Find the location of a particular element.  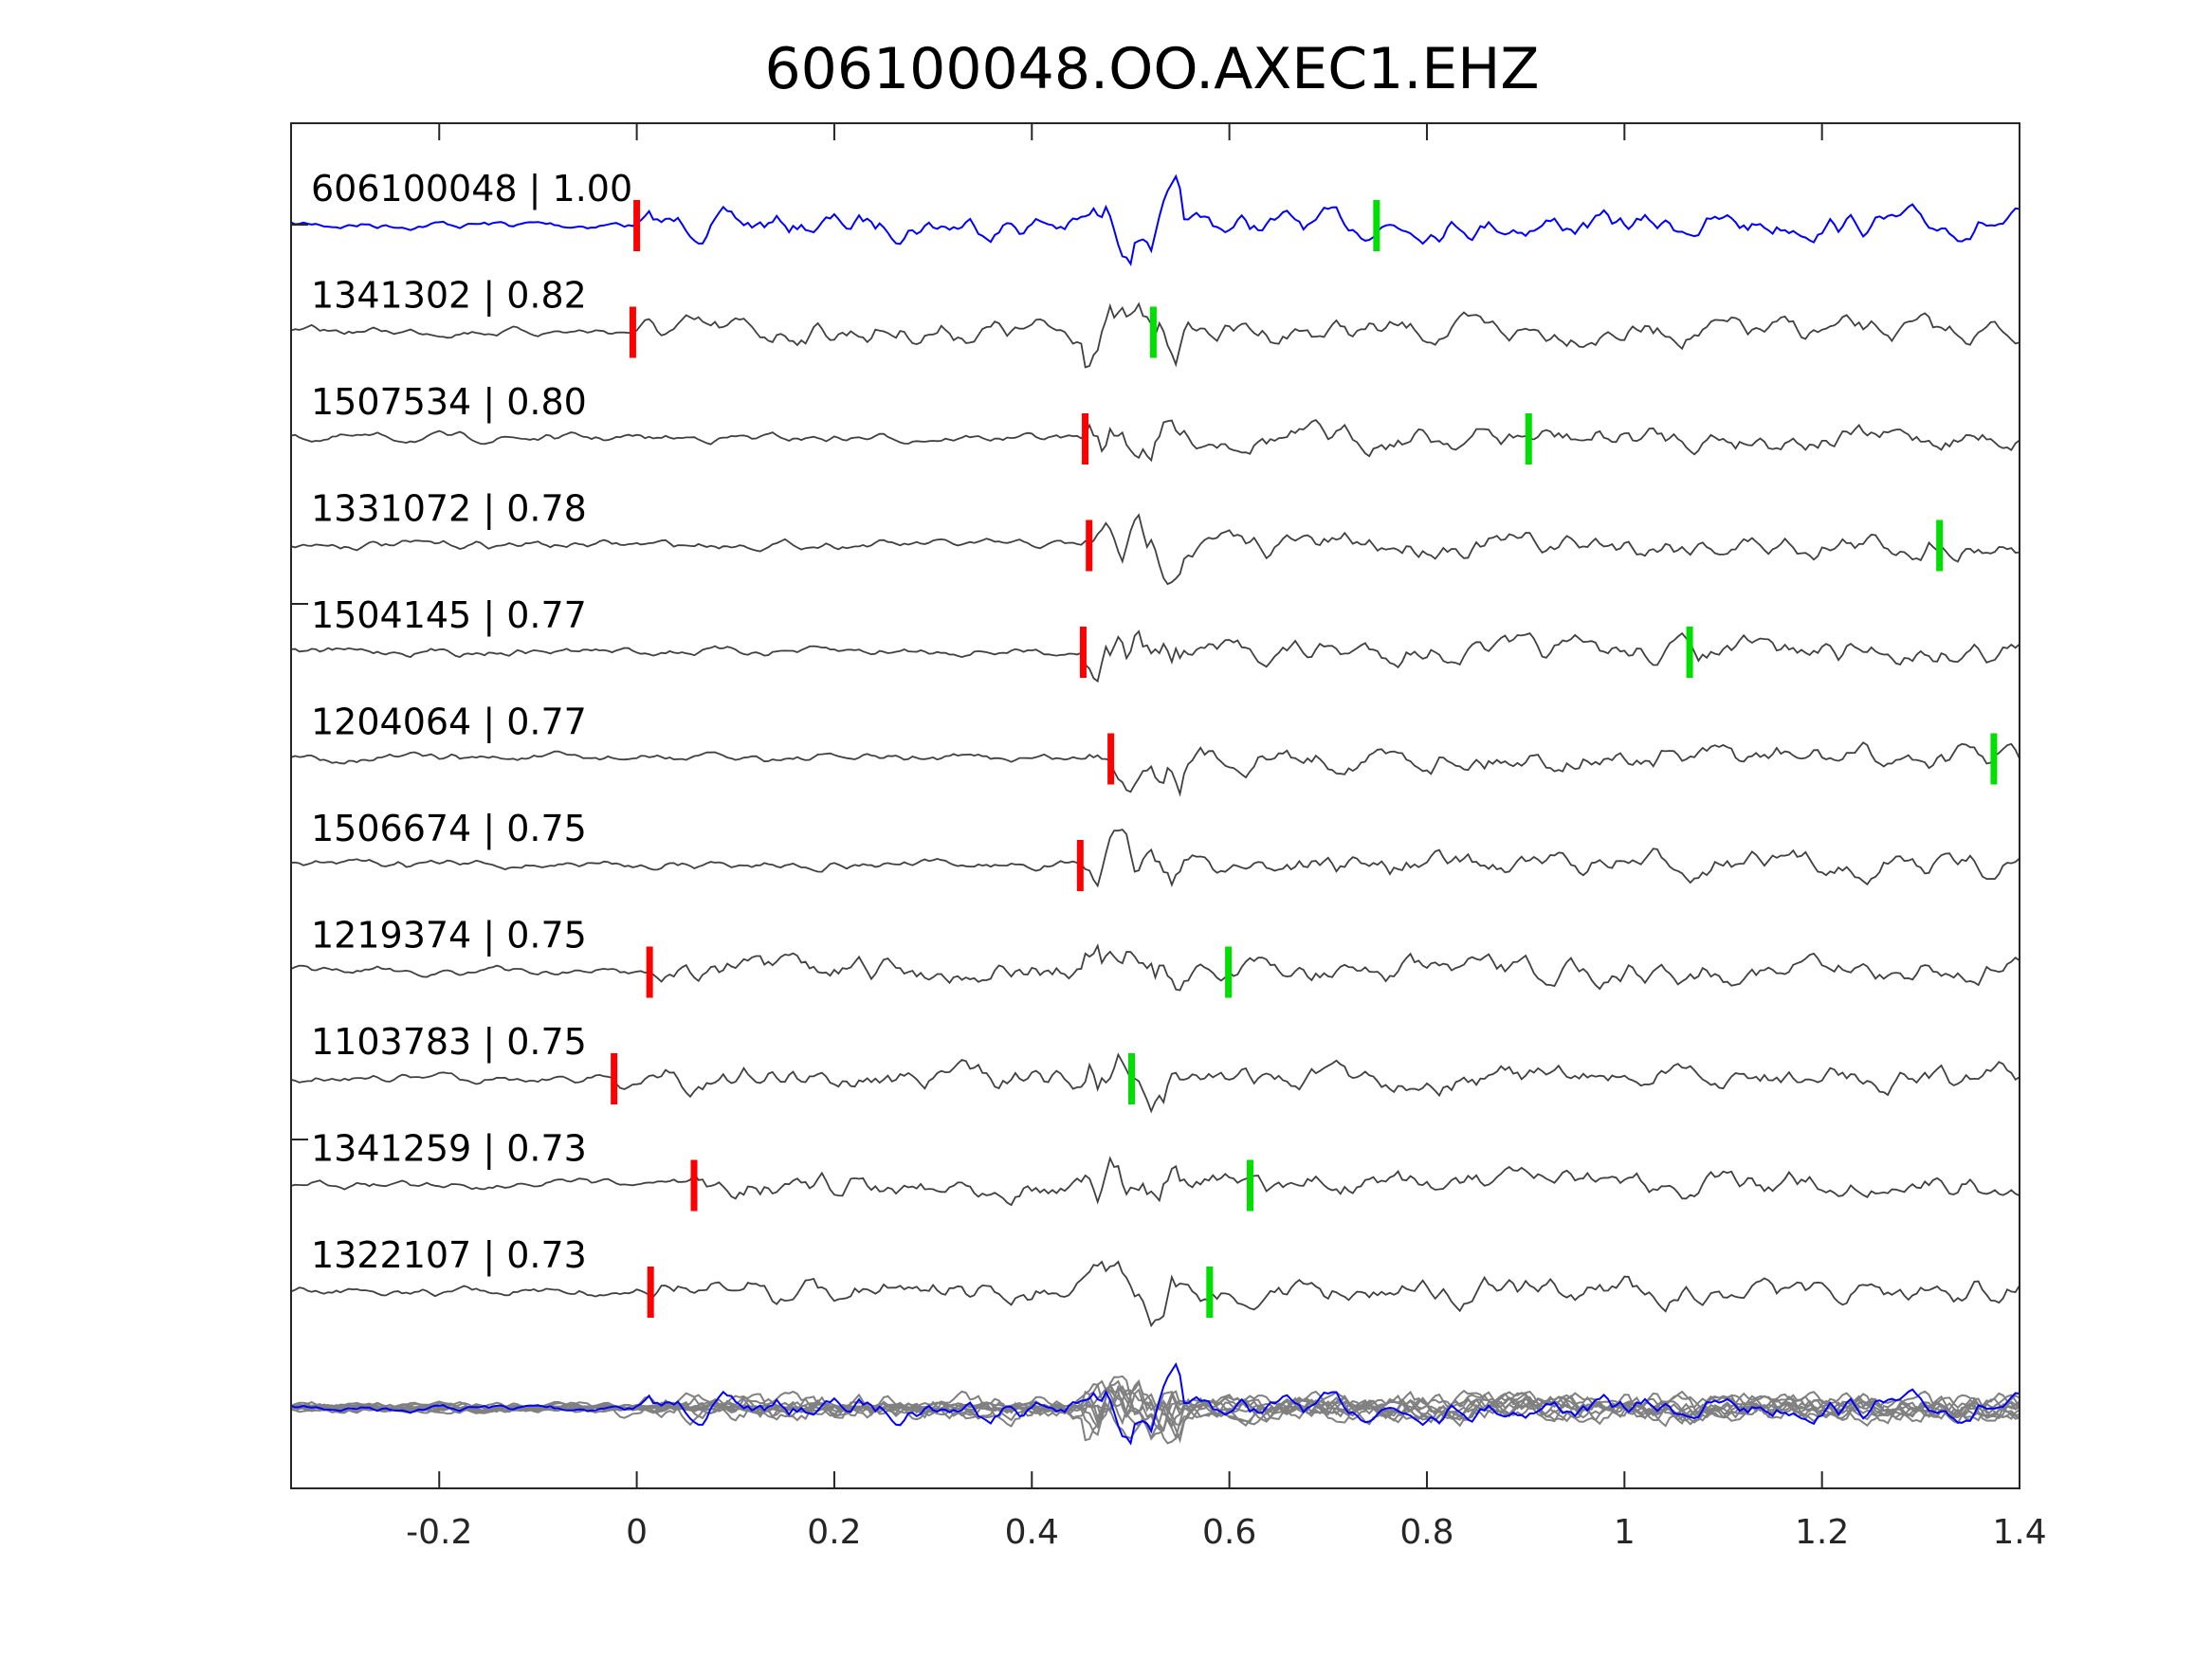

trace-label: 1507534 | 0.80 is located at coordinates (449, 402).